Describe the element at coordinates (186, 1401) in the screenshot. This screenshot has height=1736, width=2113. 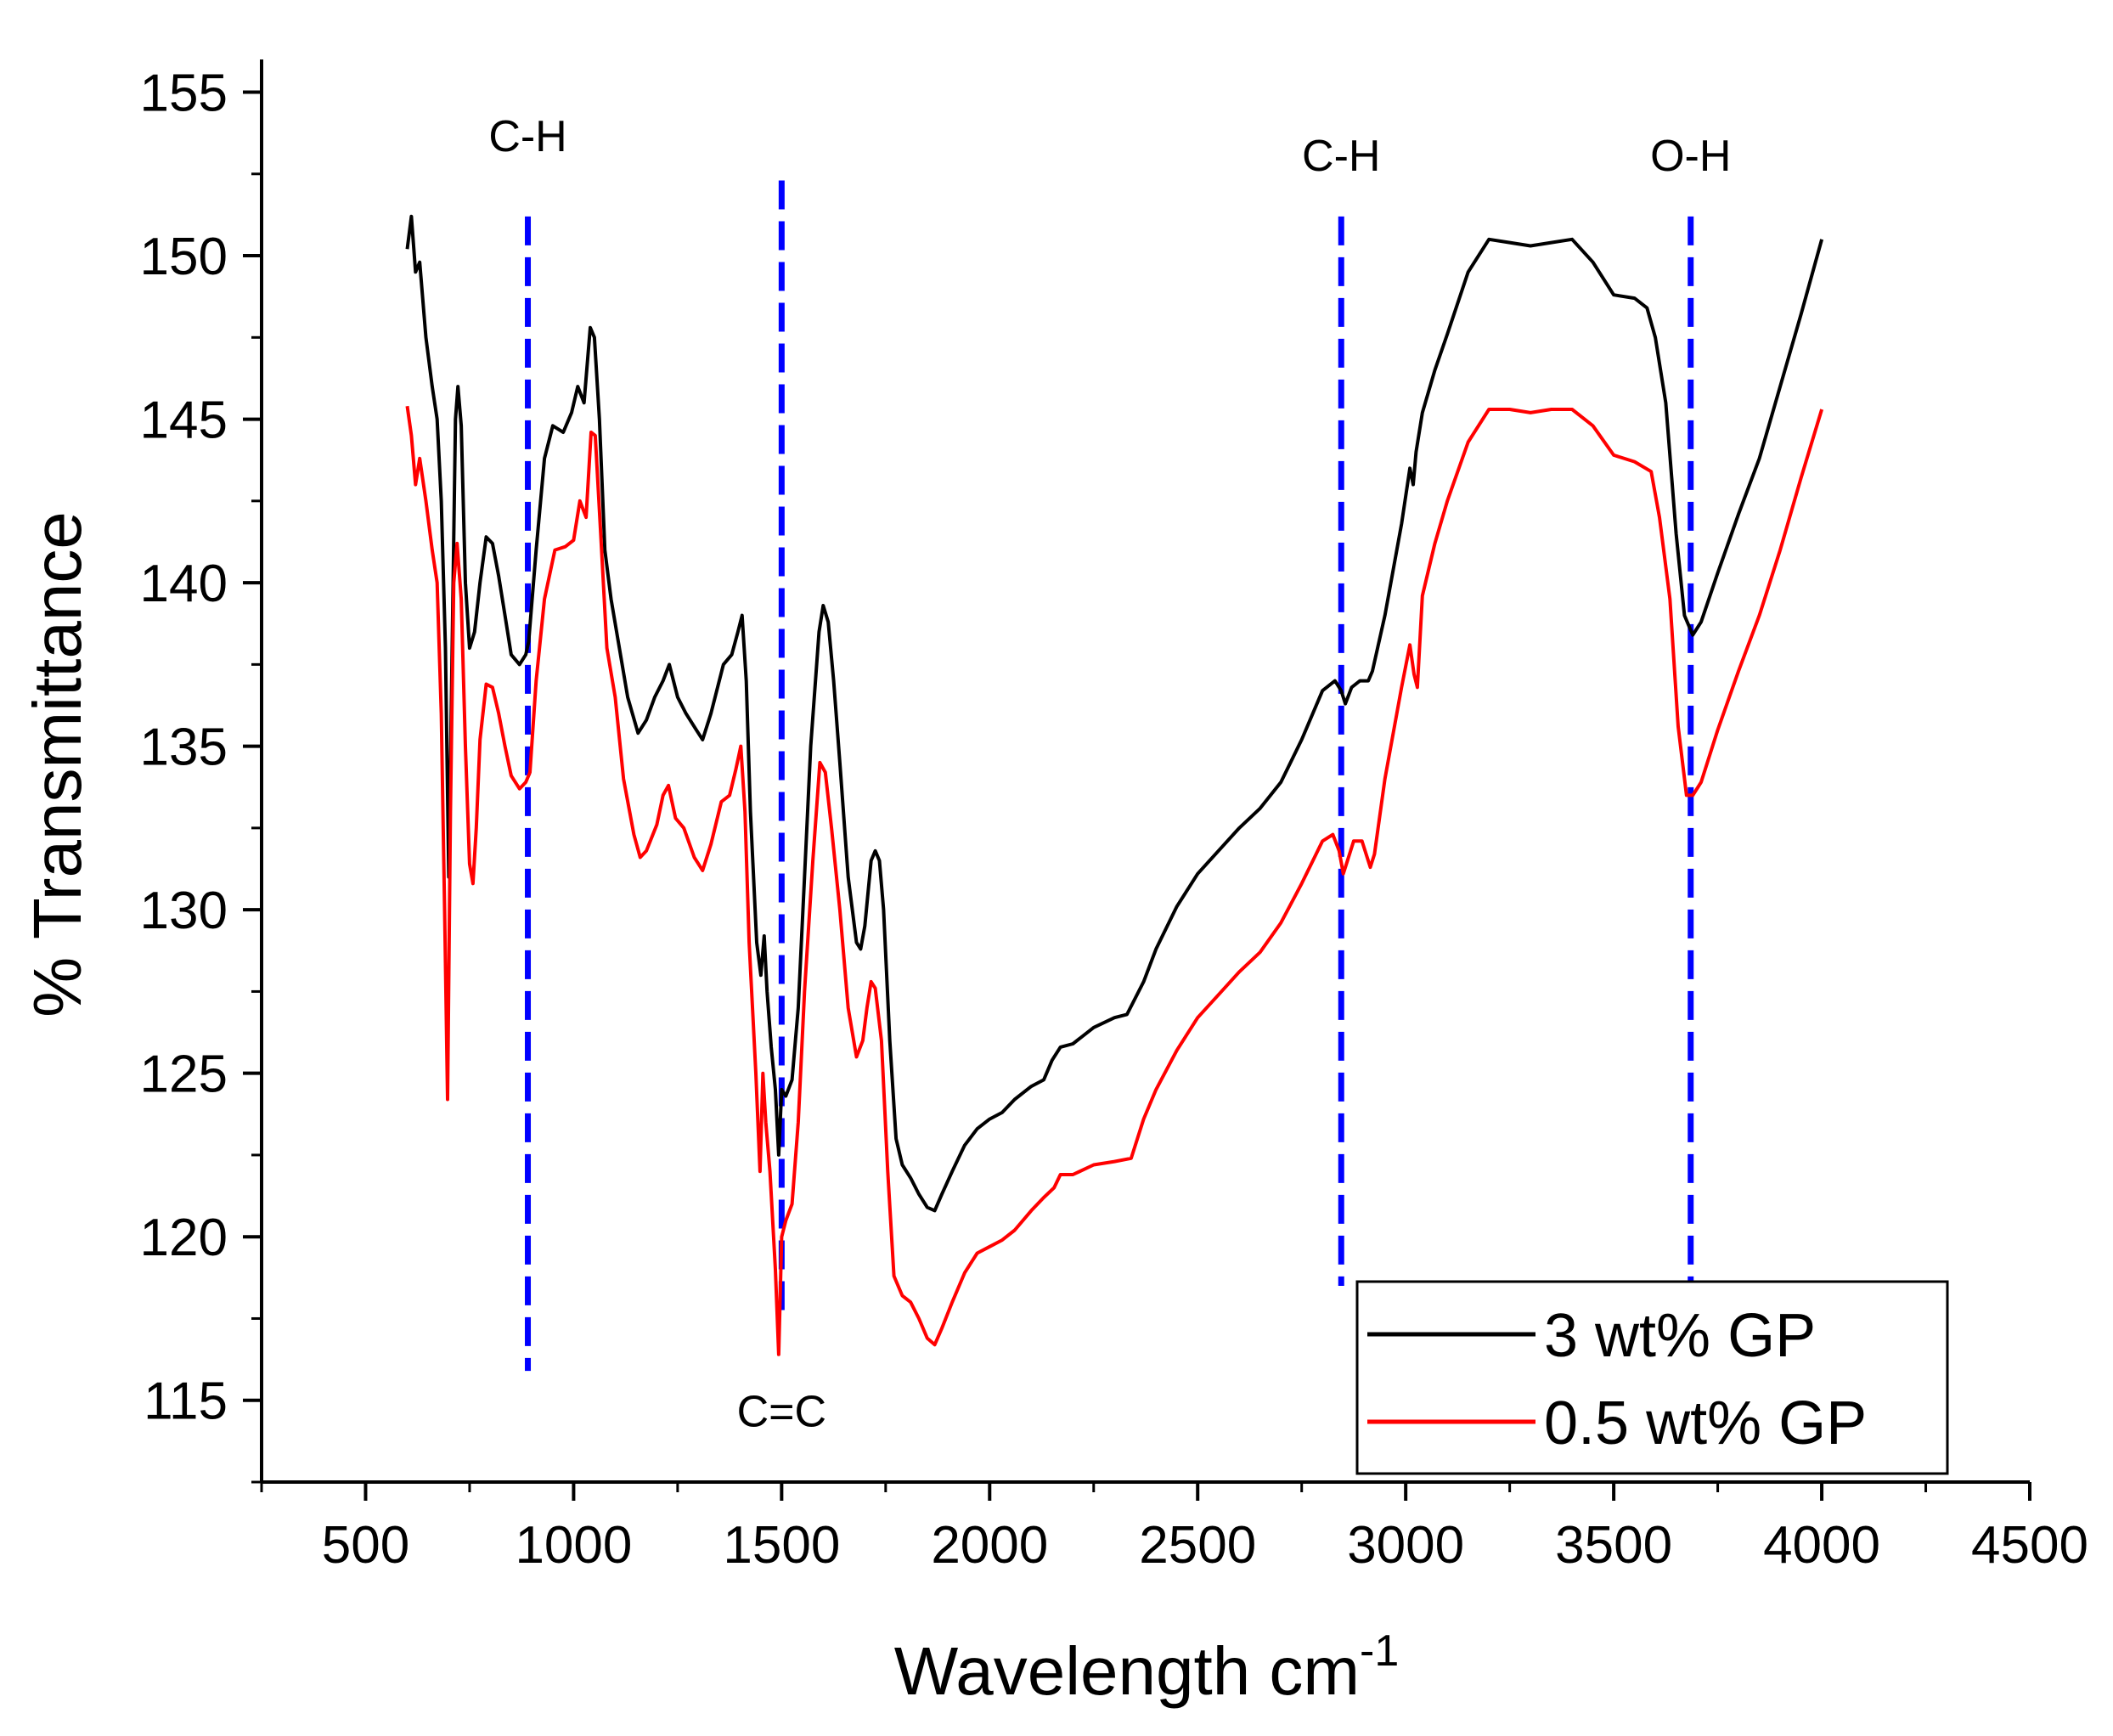
I see `y-tick-label: 115` at that location.